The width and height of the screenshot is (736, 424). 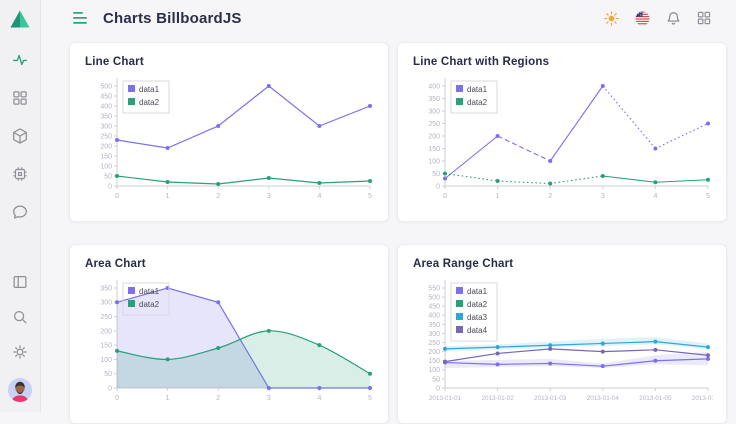 I want to click on theme-sun-icon, so click(x=611, y=18).